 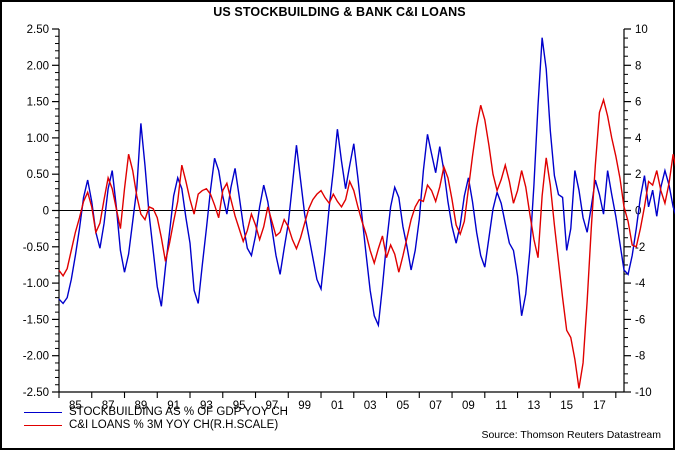 What do you see at coordinates (174, 425) in the screenshot?
I see `legend-label-ci-loans: C&I LOANS % 3M YOY CH(R.H.SCALE)` at bounding box center [174, 425].